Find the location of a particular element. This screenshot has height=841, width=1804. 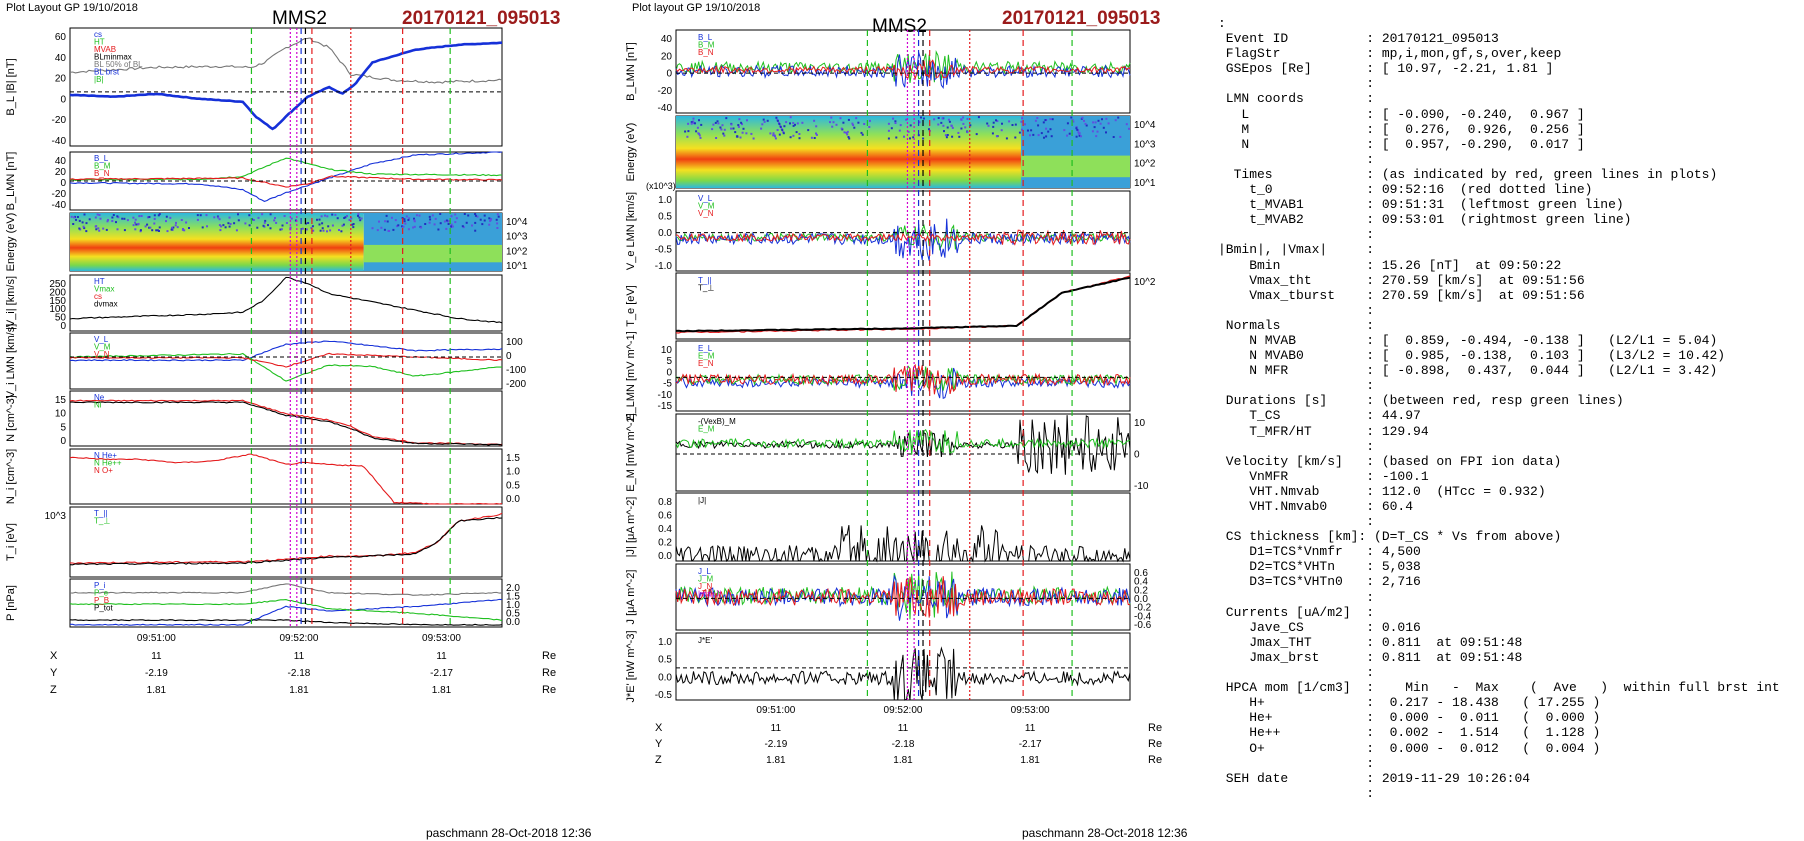

legend-label: N He++ is located at coordinates (108, 463).